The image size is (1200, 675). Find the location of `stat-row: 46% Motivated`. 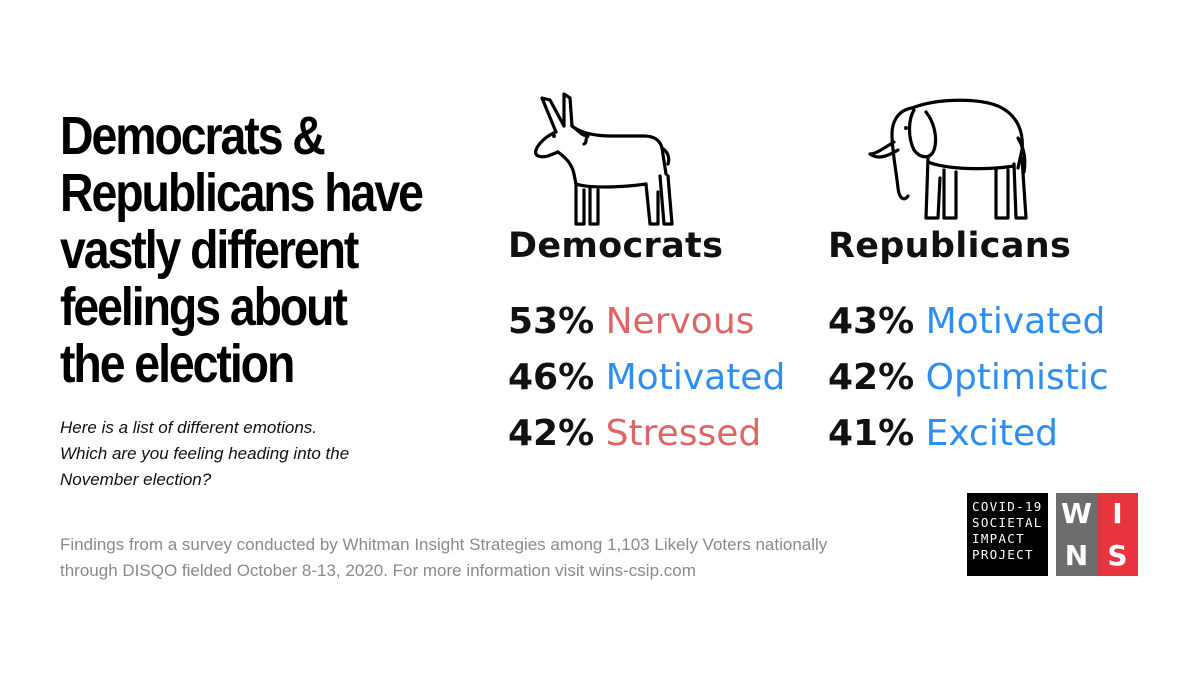

stat-row: 46% Motivated is located at coordinates (646, 378).